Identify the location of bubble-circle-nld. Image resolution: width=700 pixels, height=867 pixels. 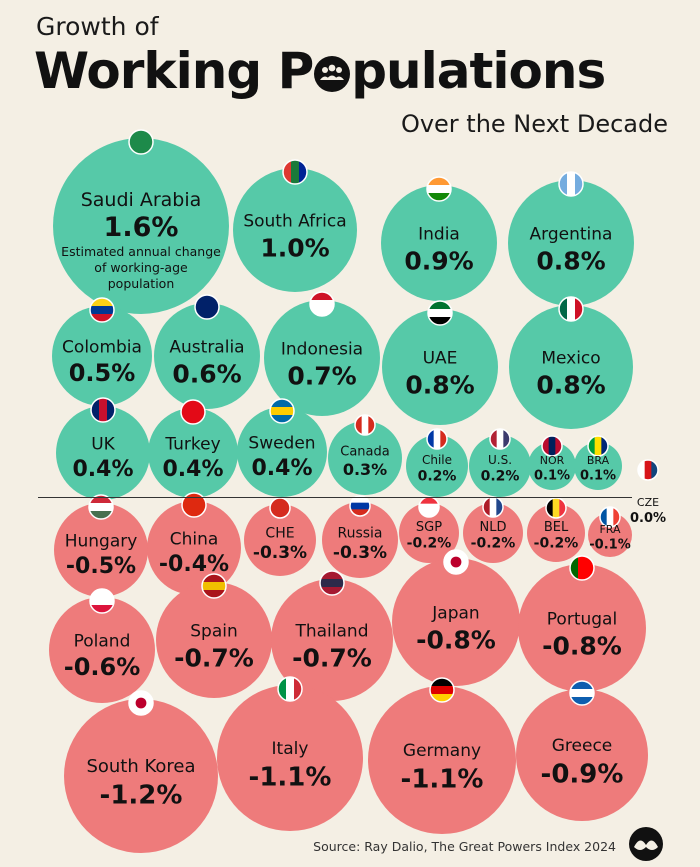
(493, 533).